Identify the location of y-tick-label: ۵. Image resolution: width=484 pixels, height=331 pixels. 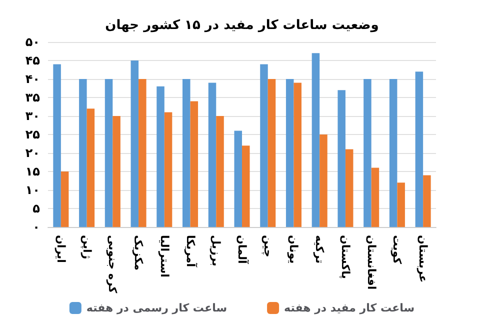
(36, 209).